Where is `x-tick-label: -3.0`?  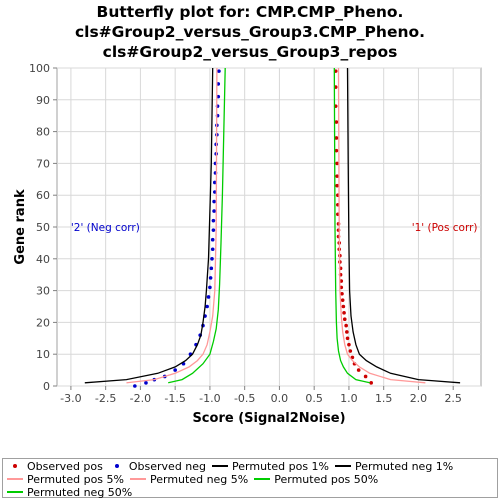
x-tick-label: -3.0 is located at coordinates (70, 398).